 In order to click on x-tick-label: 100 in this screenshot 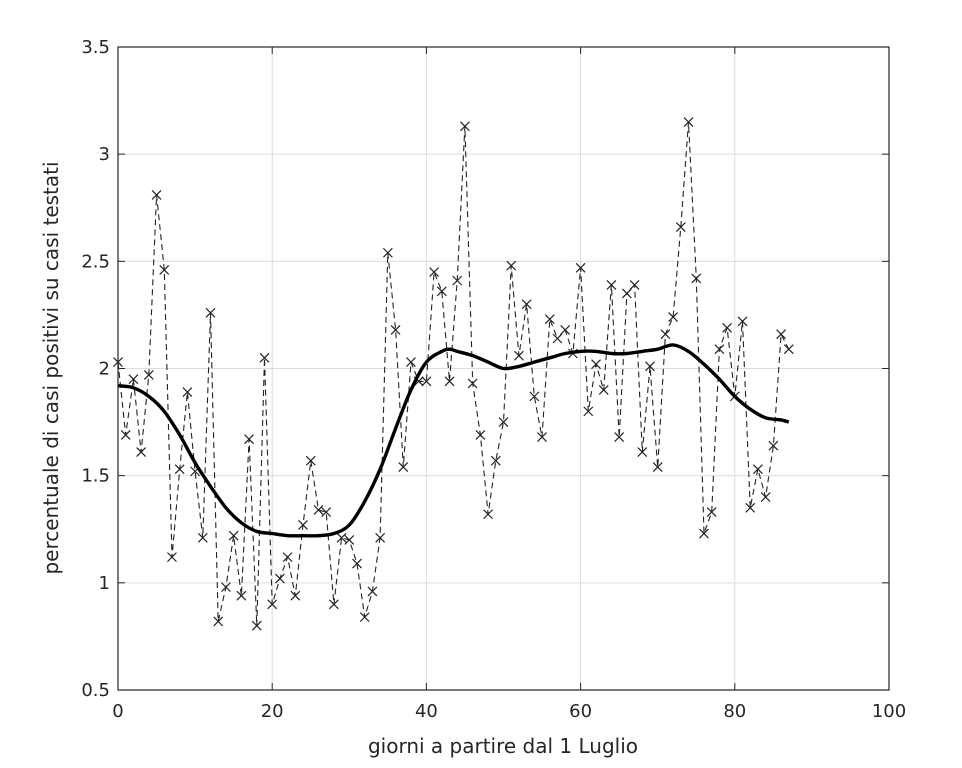, I will do `click(889, 711)`.